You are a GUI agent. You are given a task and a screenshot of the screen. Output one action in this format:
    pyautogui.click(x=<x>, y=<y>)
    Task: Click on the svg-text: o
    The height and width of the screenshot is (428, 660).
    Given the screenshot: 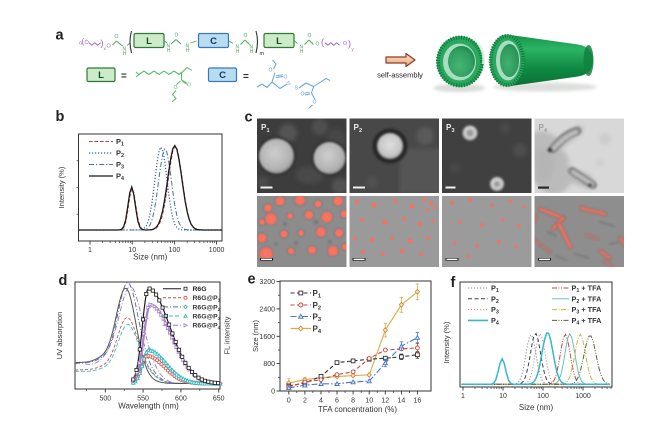 What is the action you would take?
    pyautogui.click(x=80, y=44)
    